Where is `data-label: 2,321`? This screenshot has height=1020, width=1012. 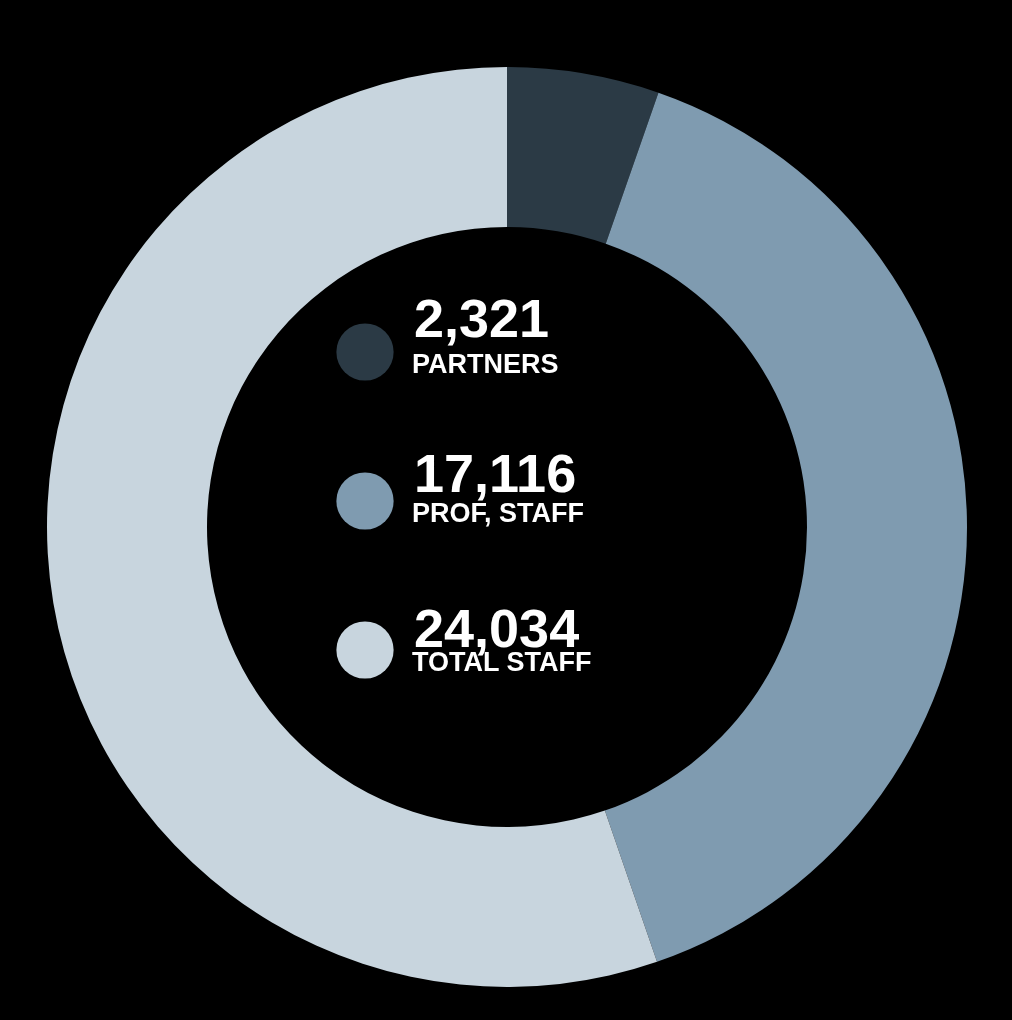
data-label: 2,321 is located at coordinates (482, 318).